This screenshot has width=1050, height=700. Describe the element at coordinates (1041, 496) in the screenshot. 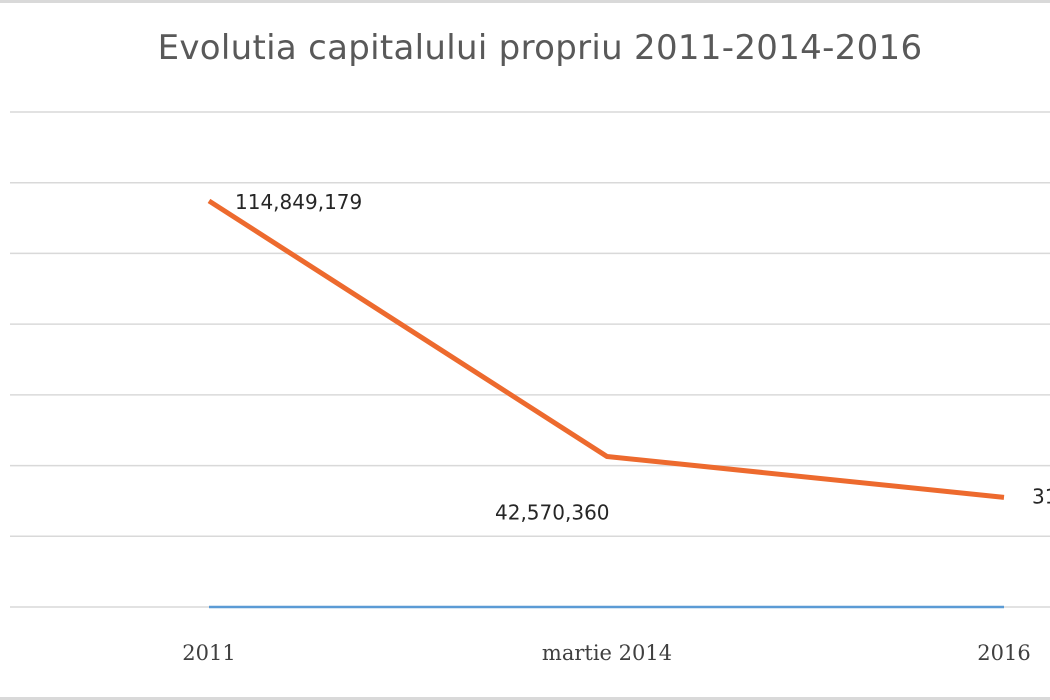

I see `data-label: 31` at that location.